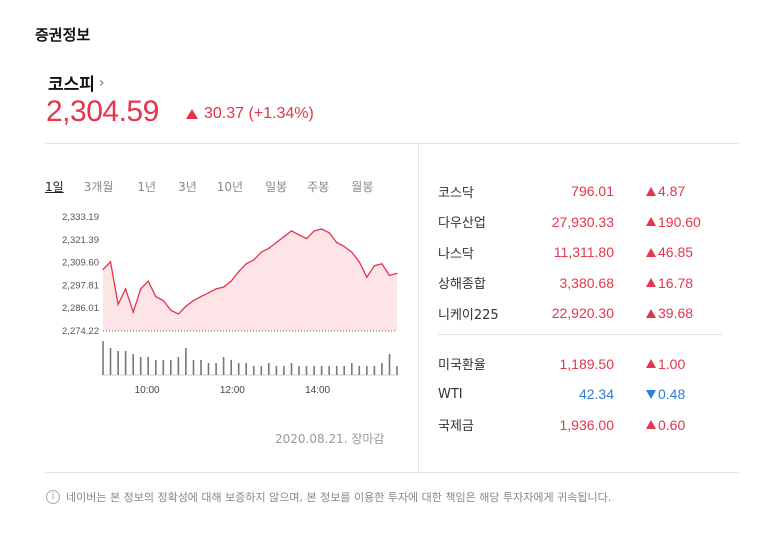 The width and height of the screenshot is (773, 540). Describe the element at coordinates (54, 187) in the screenshot. I see `period-tab-0: 1일` at that location.